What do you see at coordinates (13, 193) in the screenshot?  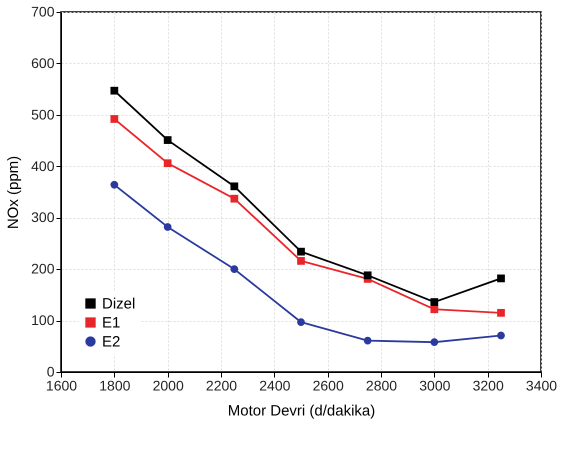 I see `y-axis-title: NOx (ppm)` at bounding box center [13, 193].